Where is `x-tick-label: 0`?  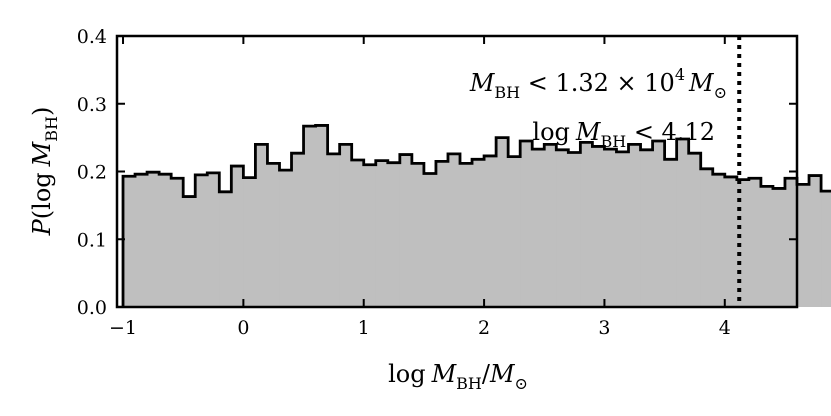 x-tick-label: 0 is located at coordinates (243, 328).